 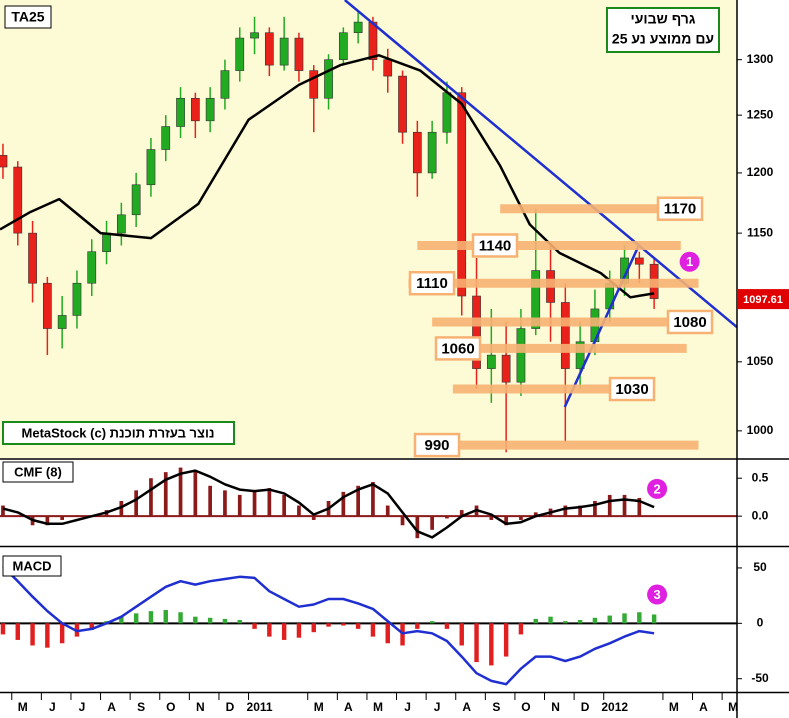 I want to click on indicator-line, so click(x=328, y=625).